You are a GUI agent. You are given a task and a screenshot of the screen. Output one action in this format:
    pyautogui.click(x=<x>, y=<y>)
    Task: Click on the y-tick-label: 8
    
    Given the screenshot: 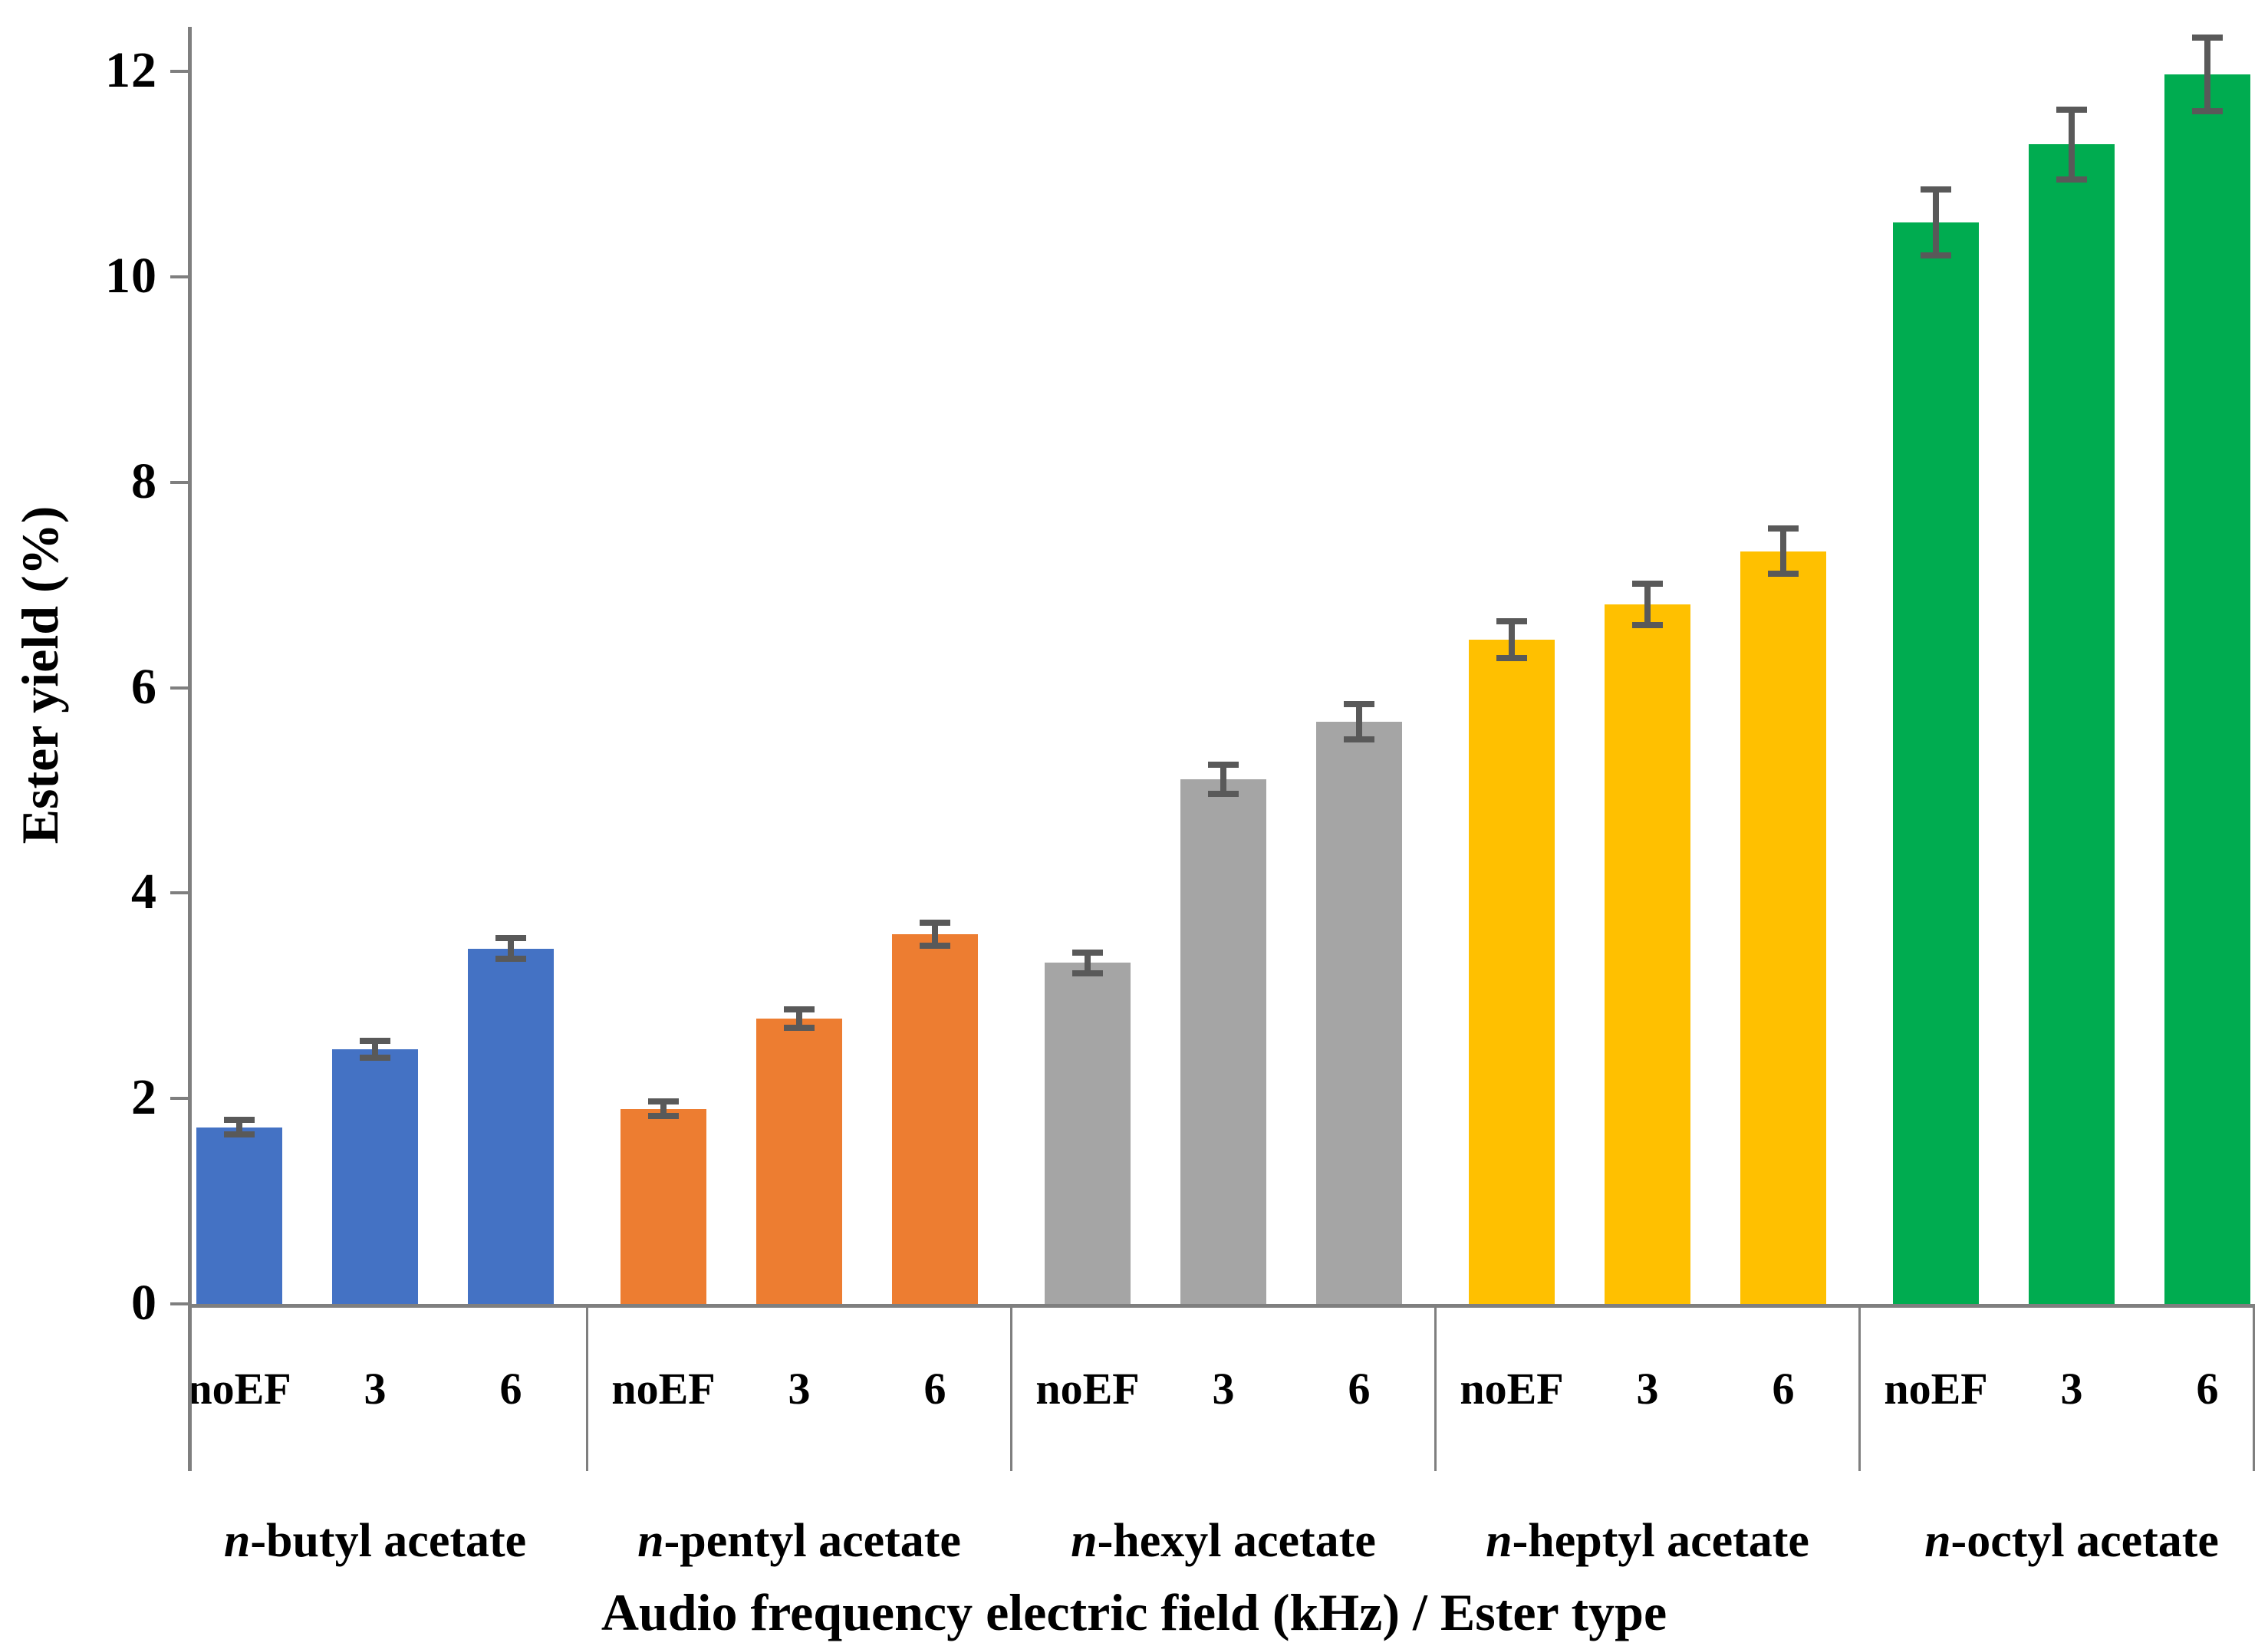 What is the action you would take?
    pyautogui.click(x=144, y=481)
    